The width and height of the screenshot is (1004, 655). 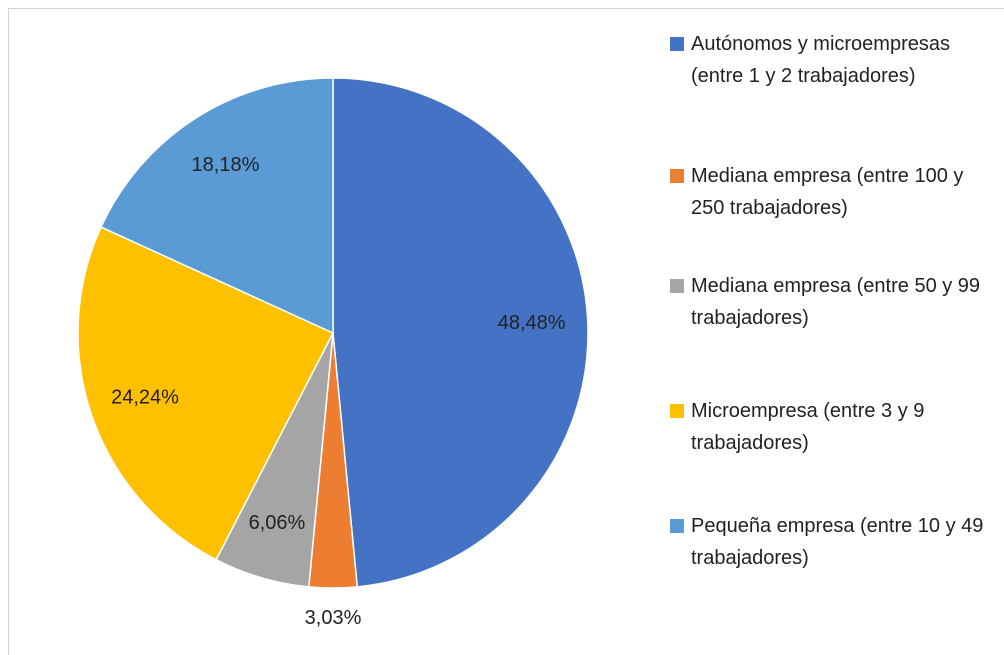 What do you see at coordinates (532, 323) in the screenshot?
I see `data-label: 48,48%` at bounding box center [532, 323].